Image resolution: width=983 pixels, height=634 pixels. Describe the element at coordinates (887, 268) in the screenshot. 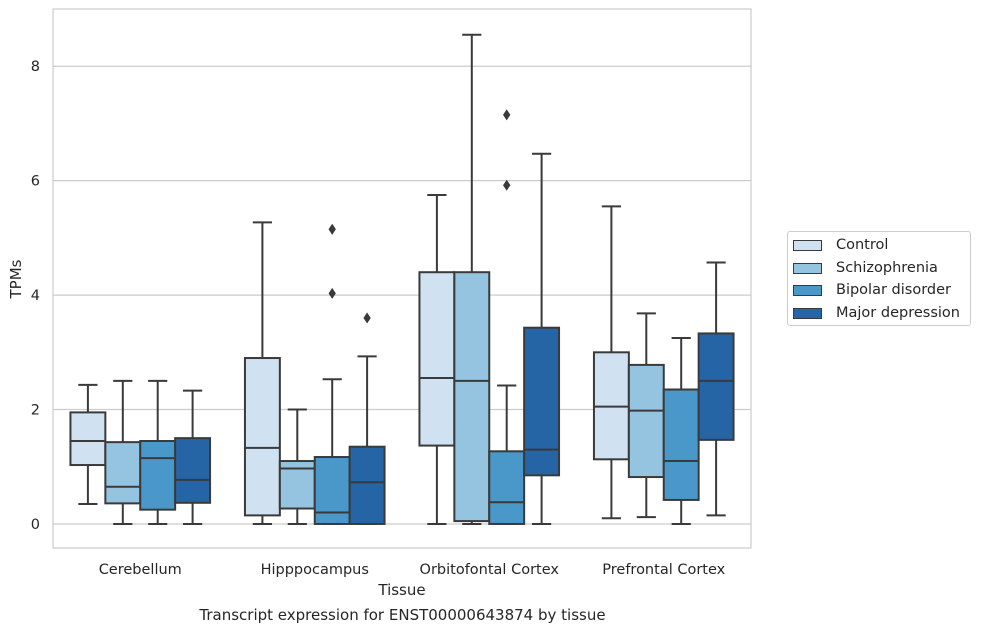

I see `legend-label: Schizophrenia` at that location.